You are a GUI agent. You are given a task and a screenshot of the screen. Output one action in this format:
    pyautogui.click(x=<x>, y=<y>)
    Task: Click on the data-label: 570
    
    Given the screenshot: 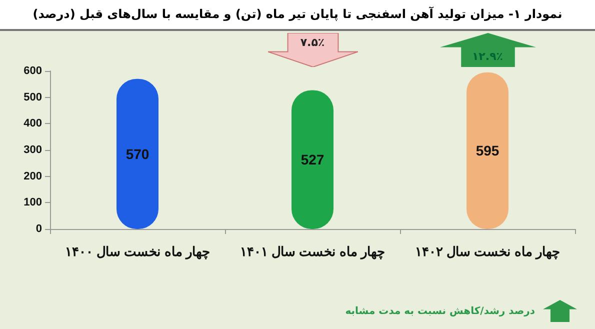 What is the action you would take?
    pyautogui.click(x=138, y=154)
    